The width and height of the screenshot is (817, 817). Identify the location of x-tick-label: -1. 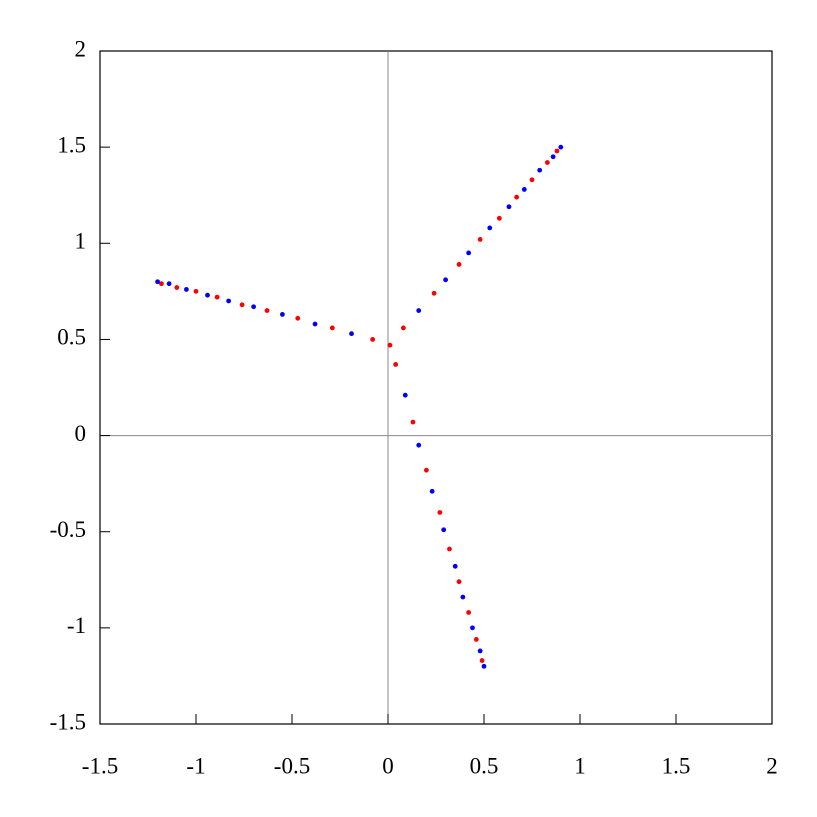
(195, 765).